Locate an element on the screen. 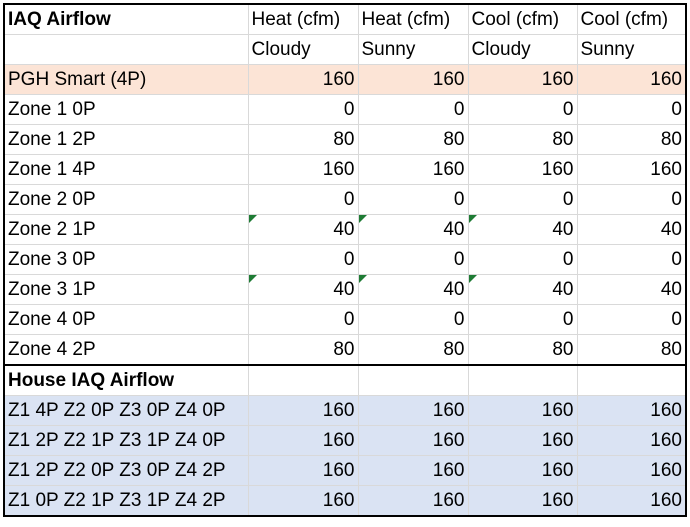  row-label: Zone 2 0P is located at coordinates (126, 199).